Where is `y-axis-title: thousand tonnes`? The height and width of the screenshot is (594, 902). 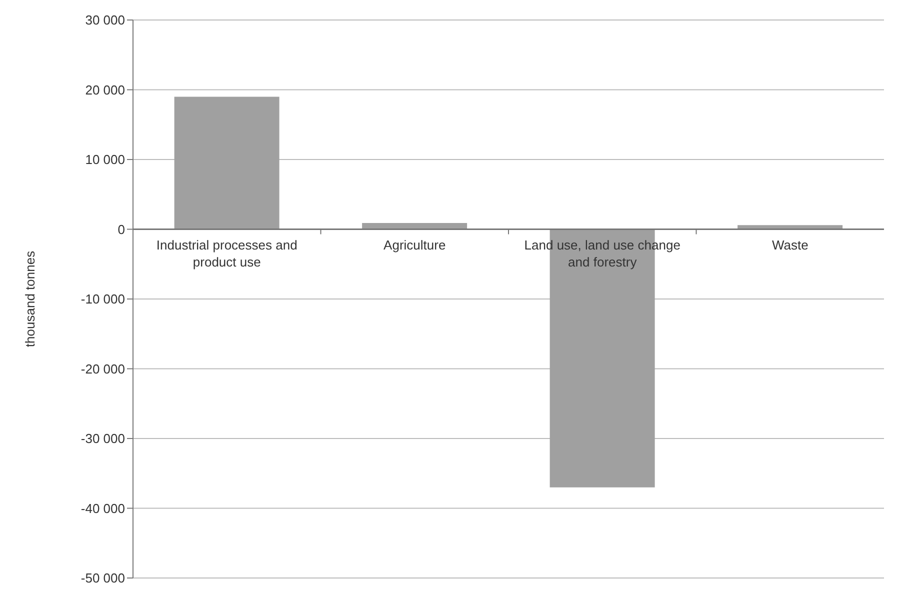 y-axis-title: thousand tonnes is located at coordinates (30, 299).